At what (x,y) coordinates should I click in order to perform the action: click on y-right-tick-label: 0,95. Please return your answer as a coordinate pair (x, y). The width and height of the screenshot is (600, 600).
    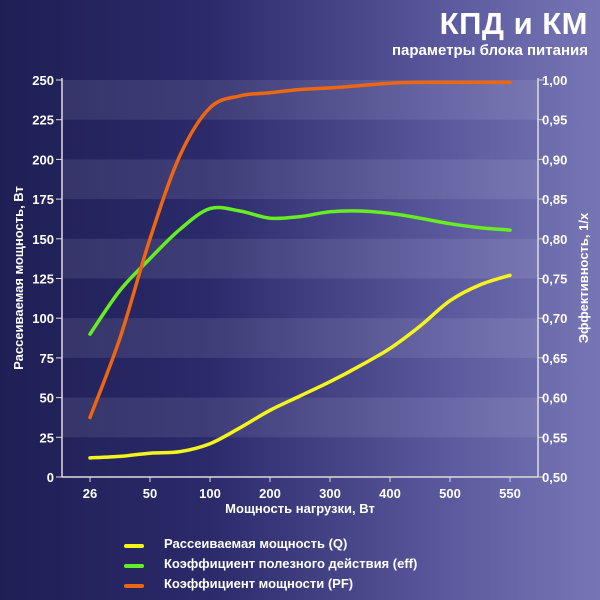
    Looking at the image, I should click on (554, 120).